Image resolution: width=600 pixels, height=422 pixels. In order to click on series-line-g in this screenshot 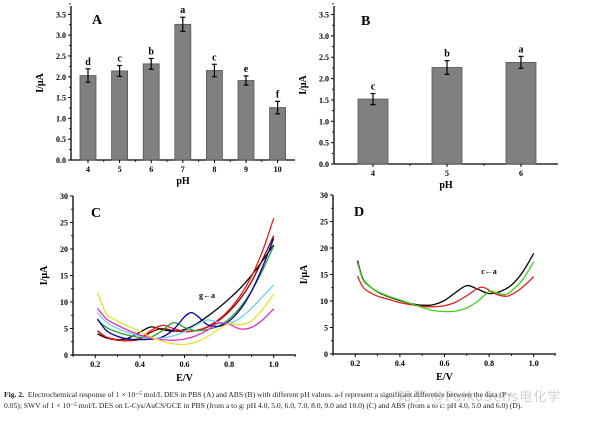, I will do `click(186, 324)`.